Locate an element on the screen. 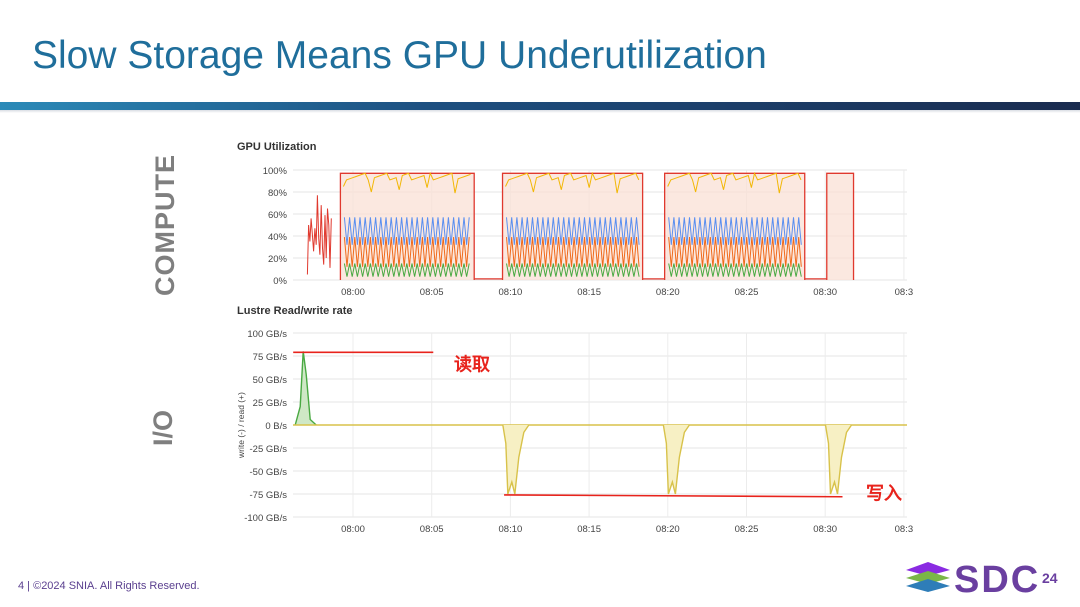 Image resolution: width=1080 pixels, height=607 pixels. read-annotation: 读取 is located at coordinates (472, 364).